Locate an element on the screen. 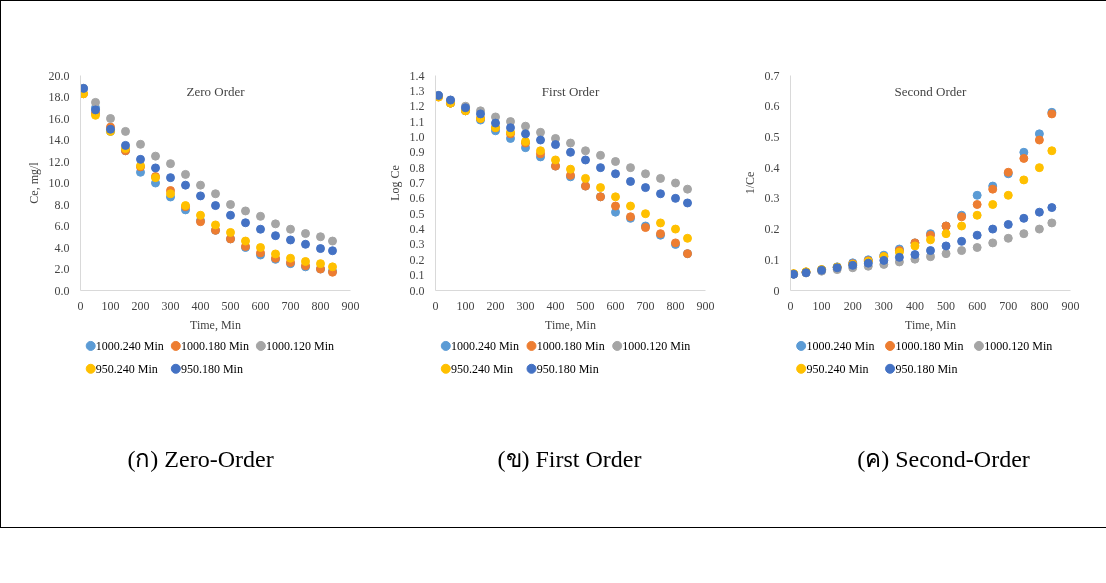 The width and height of the screenshot is (1106, 583). y-tick-label: 1.3 is located at coordinates (417, 90).